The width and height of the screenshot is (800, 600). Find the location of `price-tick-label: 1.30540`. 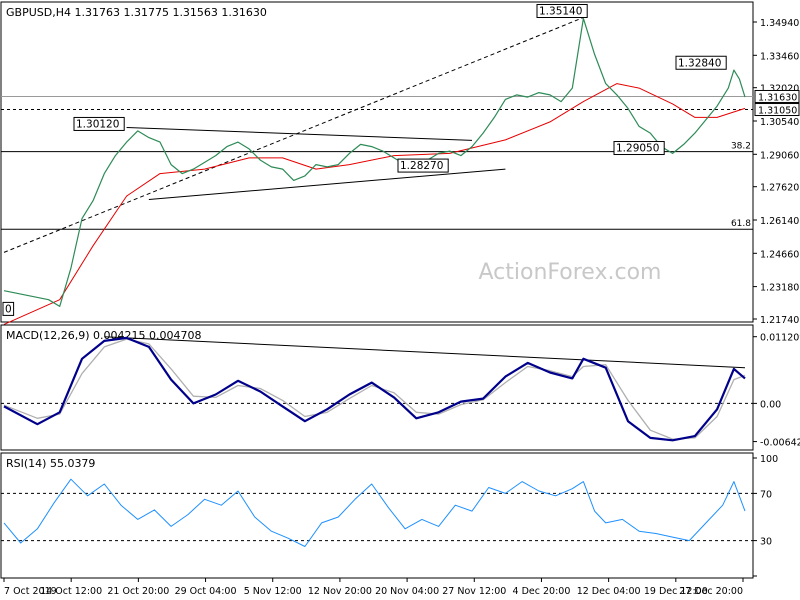

price-tick-label: 1.30540 is located at coordinates (779, 122).